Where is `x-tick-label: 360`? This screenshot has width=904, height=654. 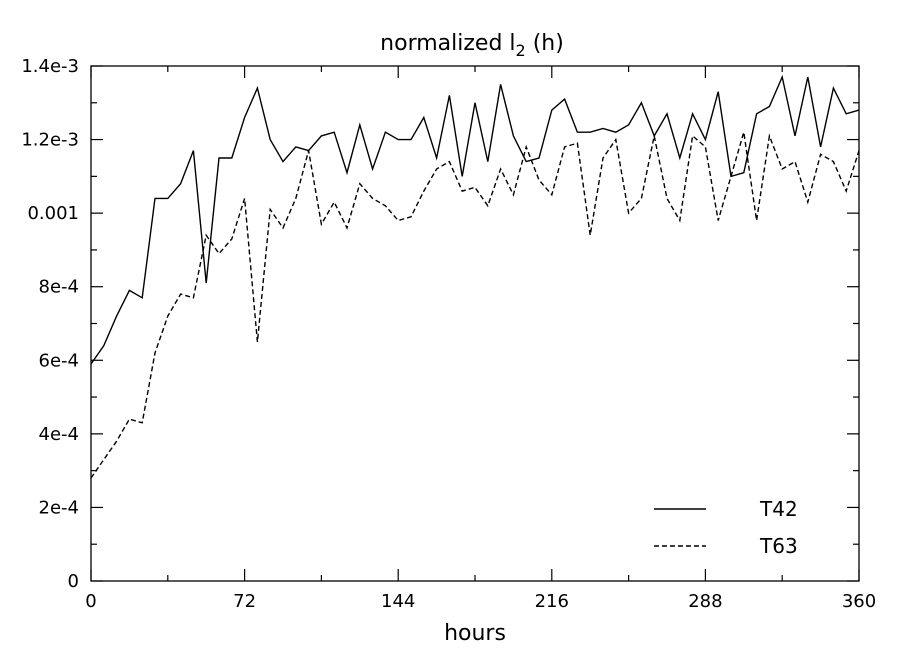 x-tick-label: 360 is located at coordinates (859, 601).